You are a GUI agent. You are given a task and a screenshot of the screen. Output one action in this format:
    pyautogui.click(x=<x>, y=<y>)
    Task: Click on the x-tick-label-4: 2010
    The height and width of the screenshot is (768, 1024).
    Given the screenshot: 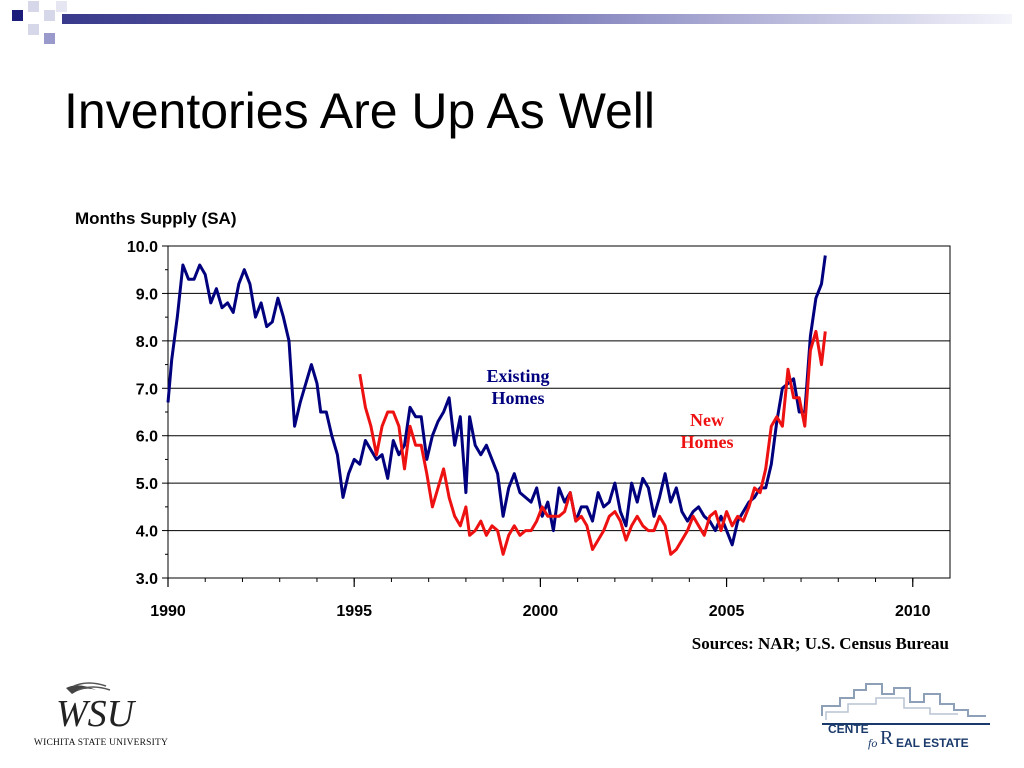 What is the action you would take?
    pyautogui.click(x=913, y=611)
    